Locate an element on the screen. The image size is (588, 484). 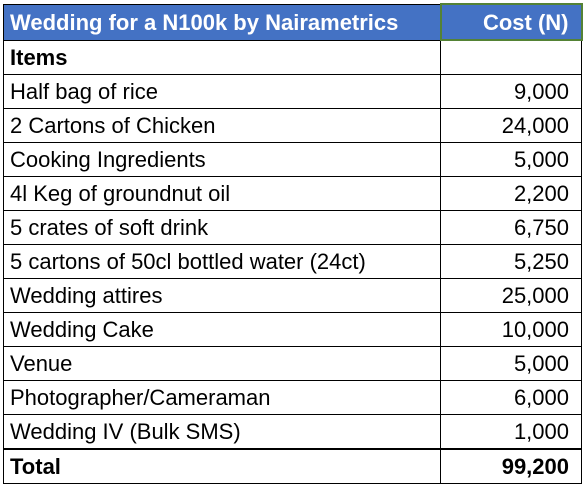
table-row: 4l Keg of groundnut oil 2,200 is located at coordinates (292, 193).